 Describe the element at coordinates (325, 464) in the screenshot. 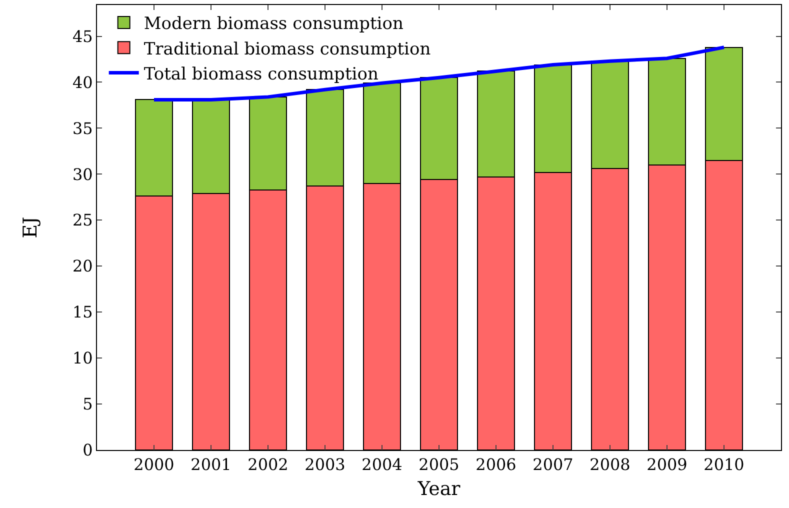

I see `x-tick-label: 2003` at that location.